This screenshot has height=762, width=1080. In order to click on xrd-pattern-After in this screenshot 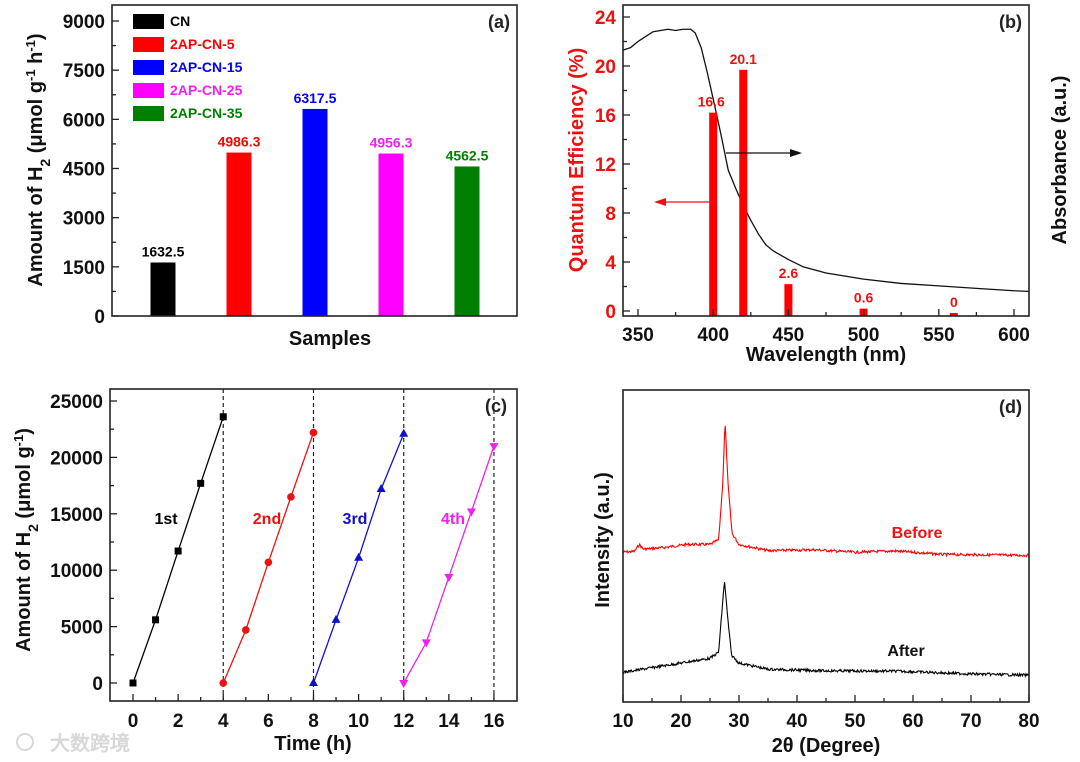, I will do `click(826, 630)`.